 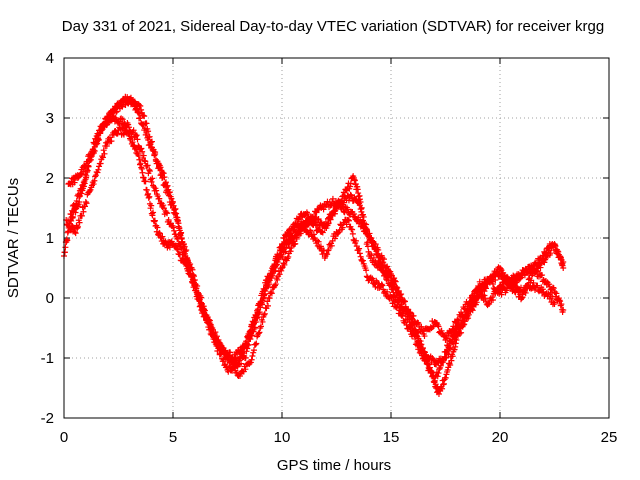 I want to click on x-tick-label: 25, so click(x=609, y=437).